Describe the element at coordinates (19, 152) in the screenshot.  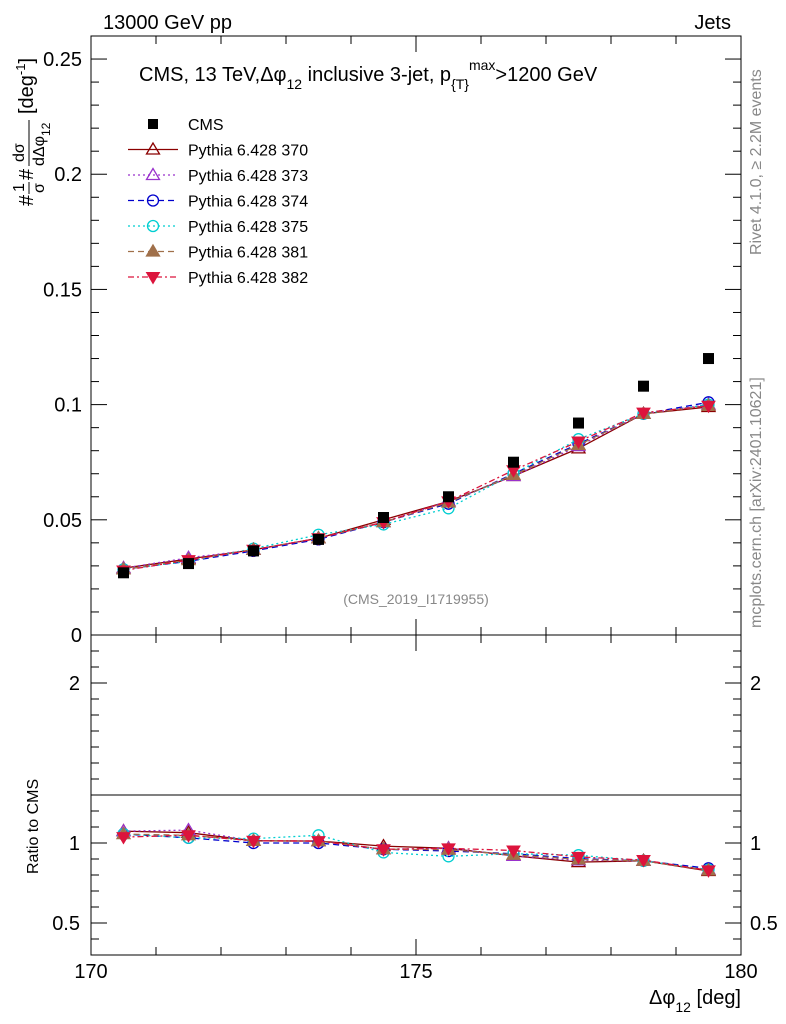
I see `ylabel-dsigma: dσ` at that location.